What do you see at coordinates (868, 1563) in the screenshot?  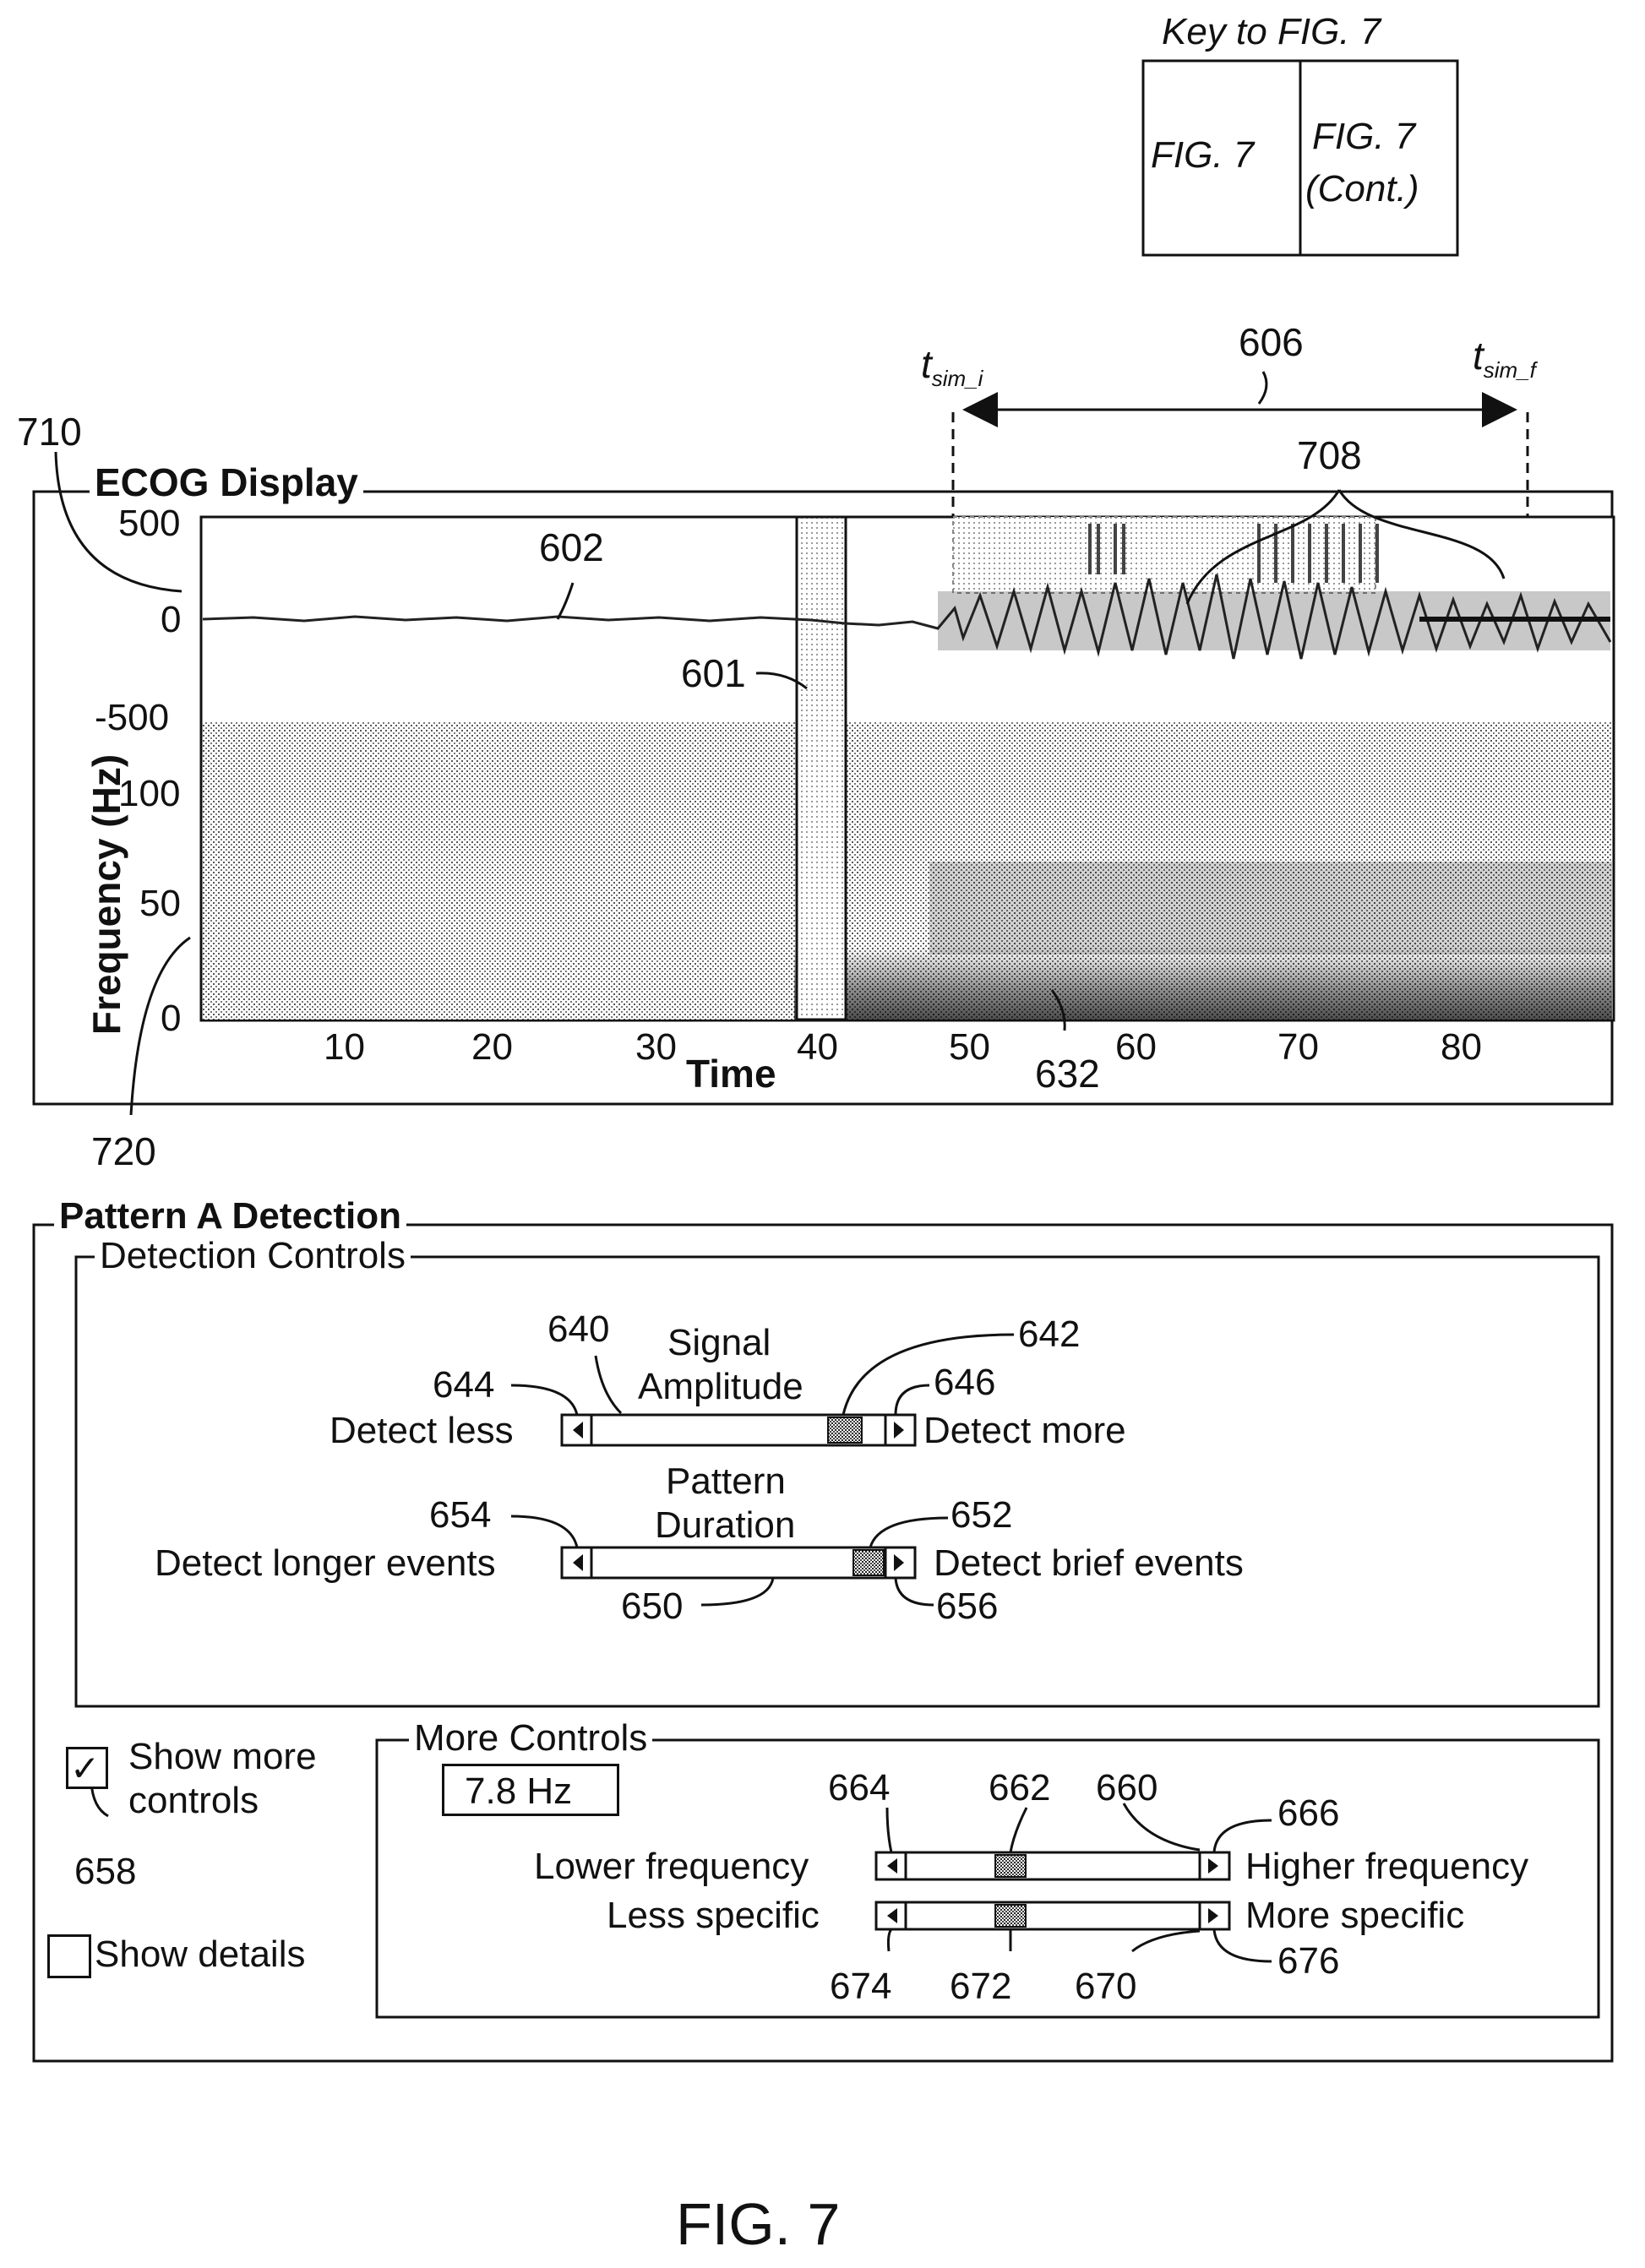 I see `duration-slider-thumb` at bounding box center [868, 1563].